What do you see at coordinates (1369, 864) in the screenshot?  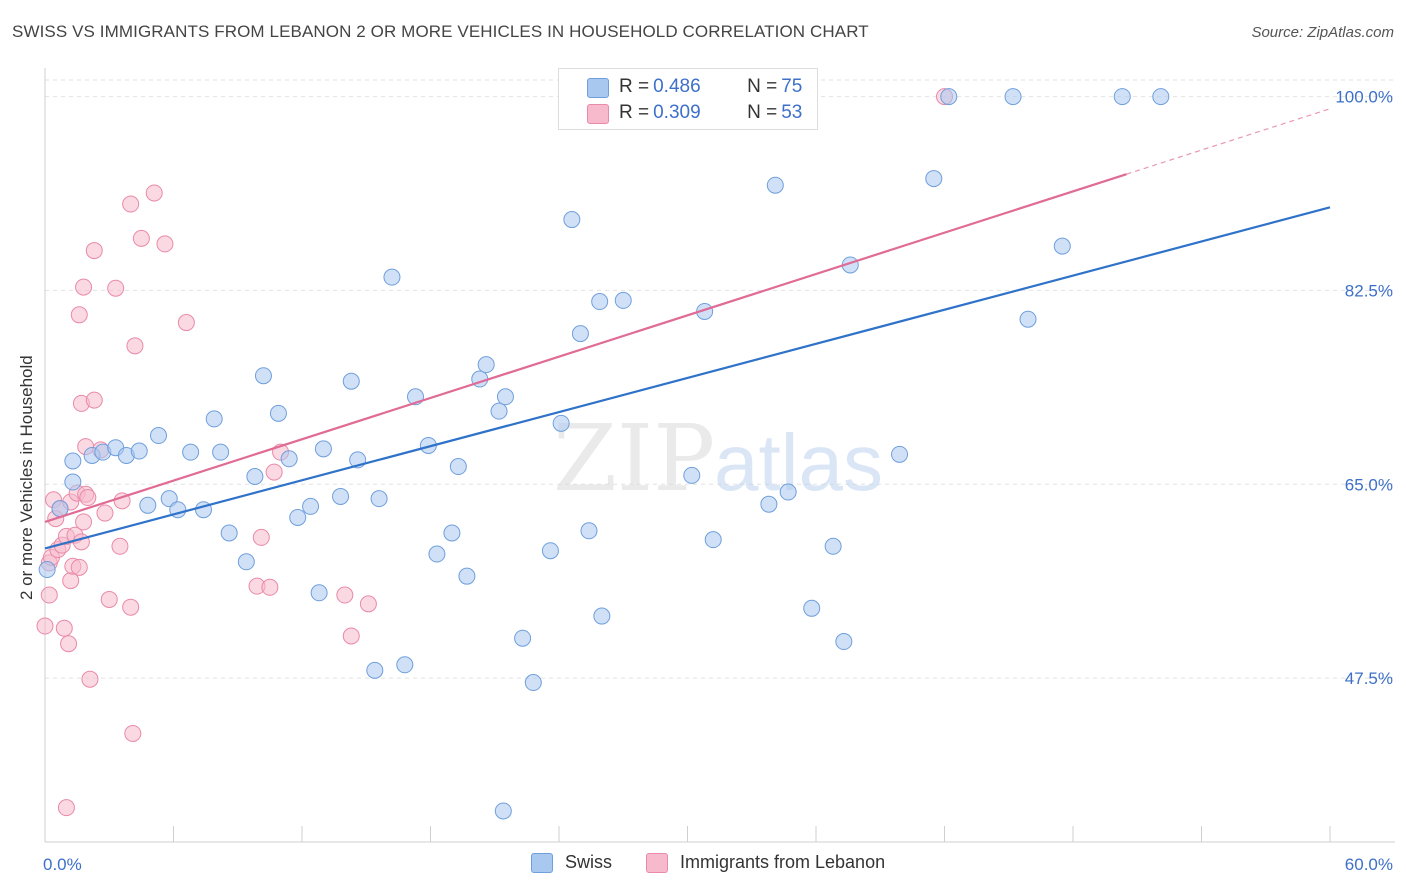 I see `x-tick-label: 60.0%` at bounding box center [1369, 864].